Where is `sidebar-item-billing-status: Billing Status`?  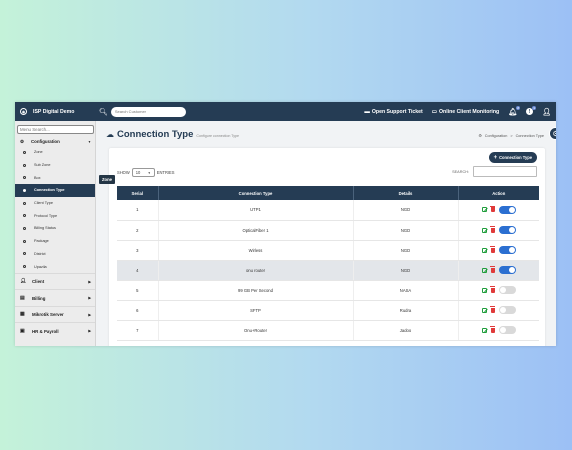 sidebar-item-billing-status: Billing Status is located at coordinates (55, 228).